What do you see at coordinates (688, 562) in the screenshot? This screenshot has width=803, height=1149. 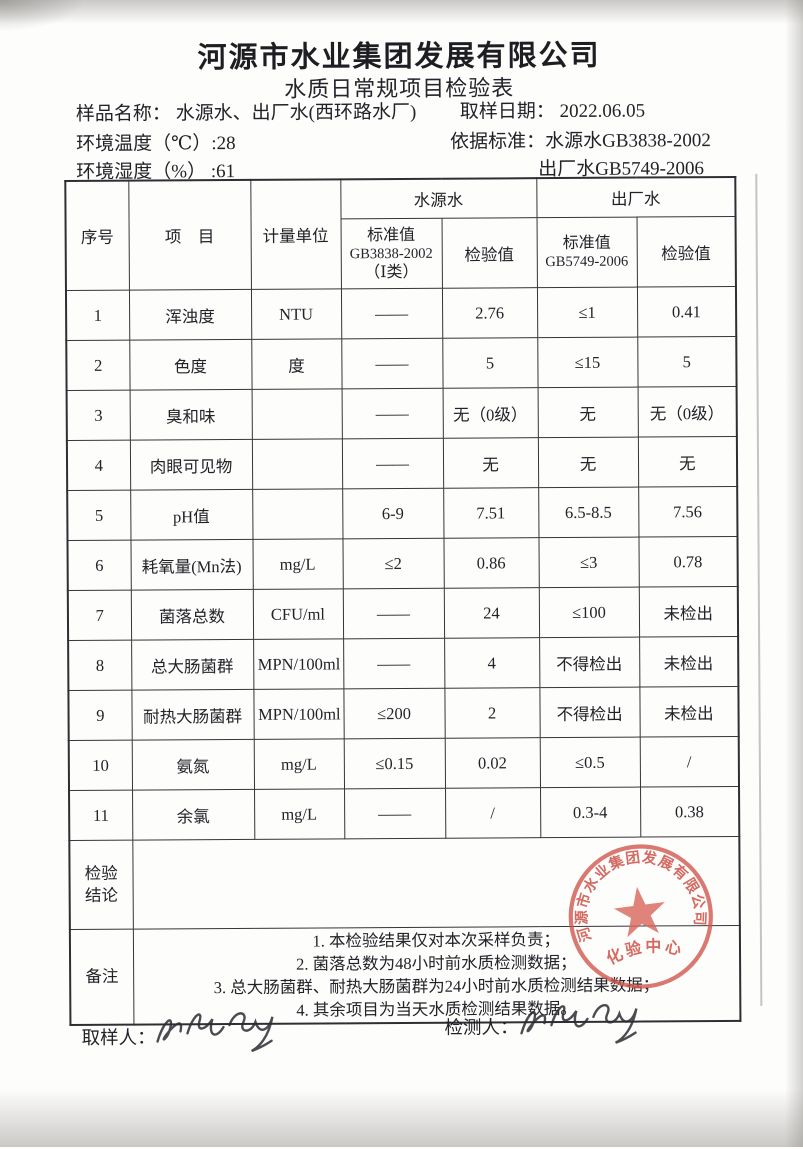 I see `cell-factory-value: 0.78` at bounding box center [688, 562].